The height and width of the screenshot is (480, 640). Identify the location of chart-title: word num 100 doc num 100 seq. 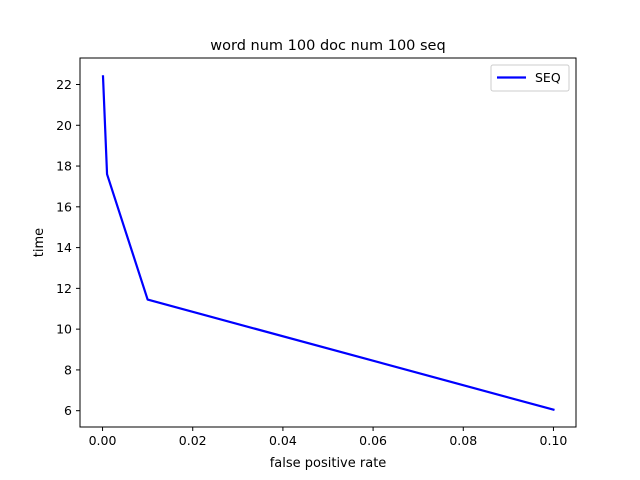
(327, 46).